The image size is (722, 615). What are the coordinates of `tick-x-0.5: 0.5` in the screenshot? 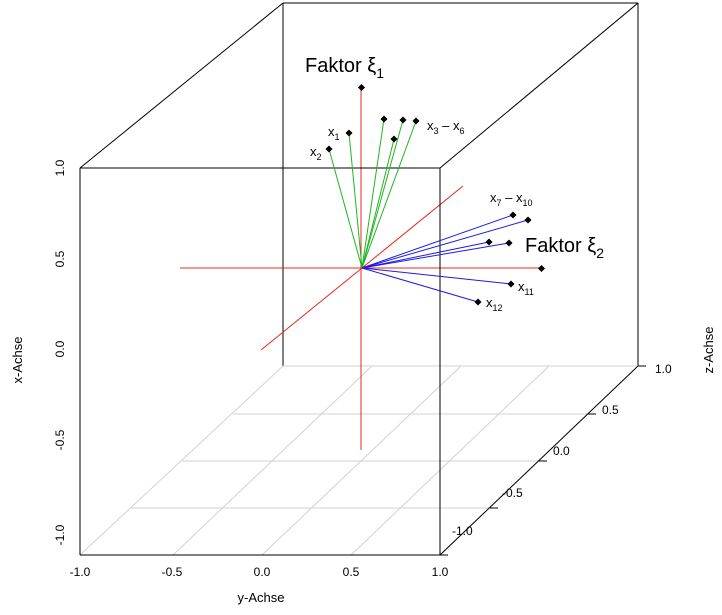 It's located at (60, 258).